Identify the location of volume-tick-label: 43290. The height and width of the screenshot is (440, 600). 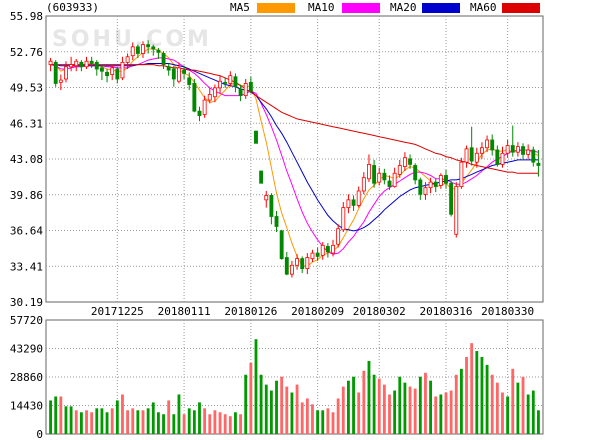
(26, 349).